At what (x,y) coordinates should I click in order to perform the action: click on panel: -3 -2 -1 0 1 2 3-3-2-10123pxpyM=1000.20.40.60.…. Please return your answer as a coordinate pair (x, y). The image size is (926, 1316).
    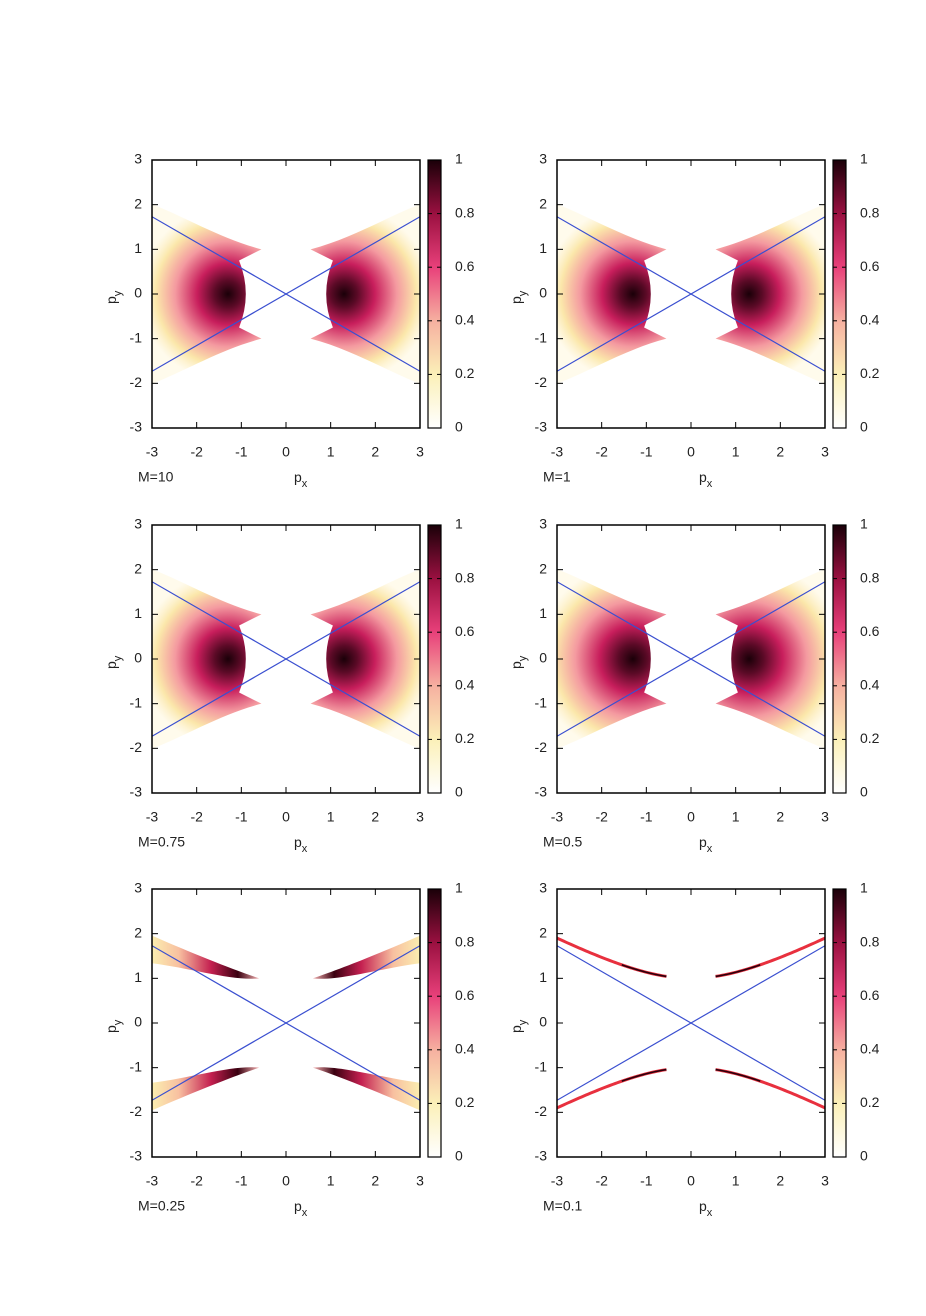
    Looking at the image, I should click on (289, 320).